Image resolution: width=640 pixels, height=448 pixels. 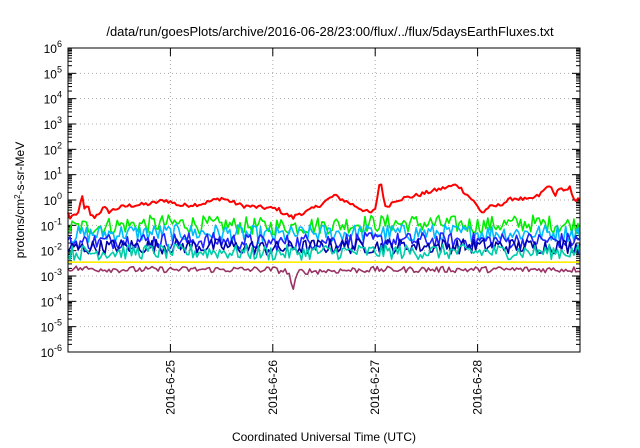 I want to click on y-tick-exponent: 1, so click(x=59, y=171).